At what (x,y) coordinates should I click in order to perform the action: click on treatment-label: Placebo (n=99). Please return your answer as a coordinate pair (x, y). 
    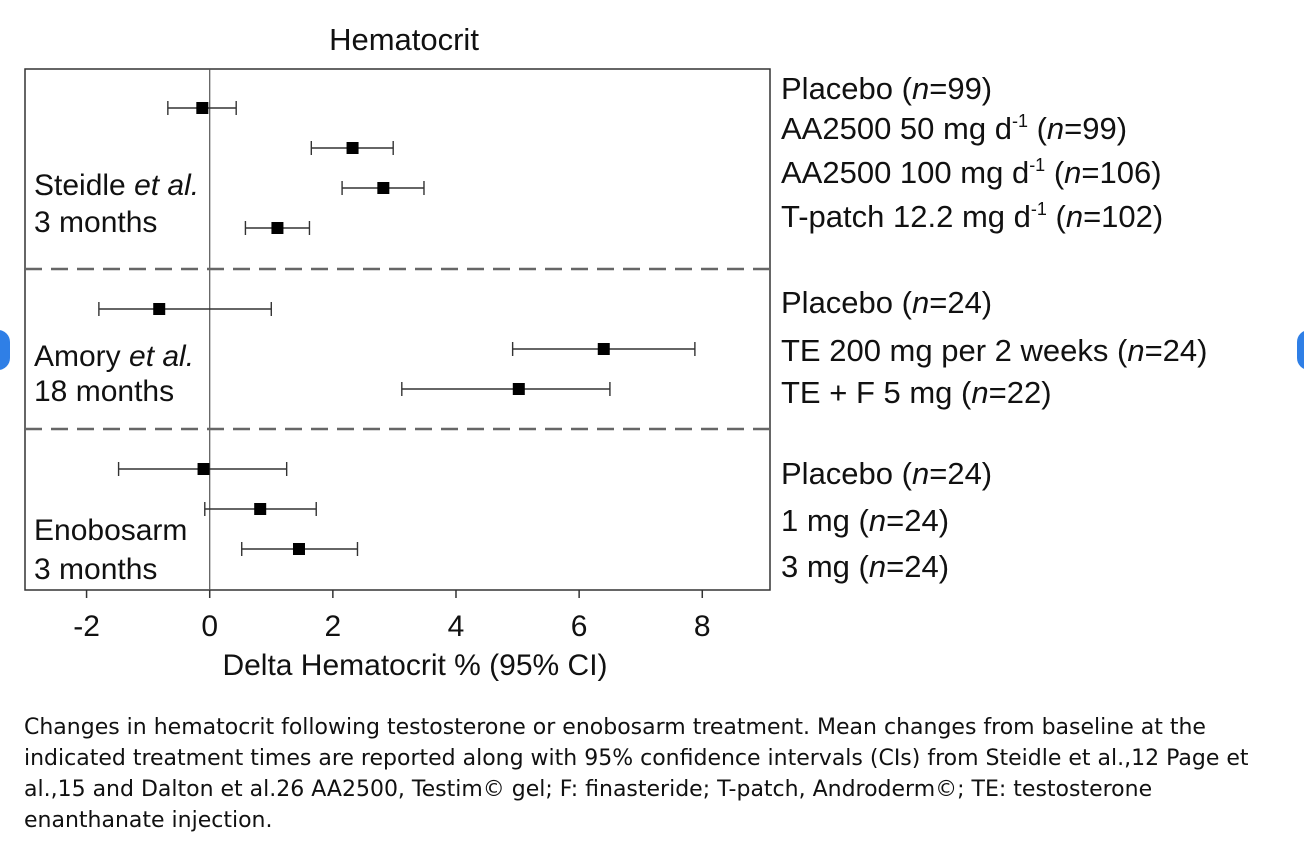
    Looking at the image, I should click on (886, 88).